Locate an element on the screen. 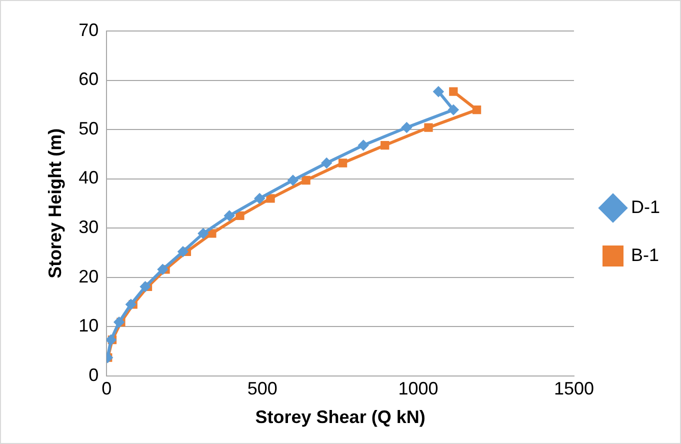 The height and width of the screenshot is (444, 681). y-tick-label: 10 is located at coordinates (88, 326).